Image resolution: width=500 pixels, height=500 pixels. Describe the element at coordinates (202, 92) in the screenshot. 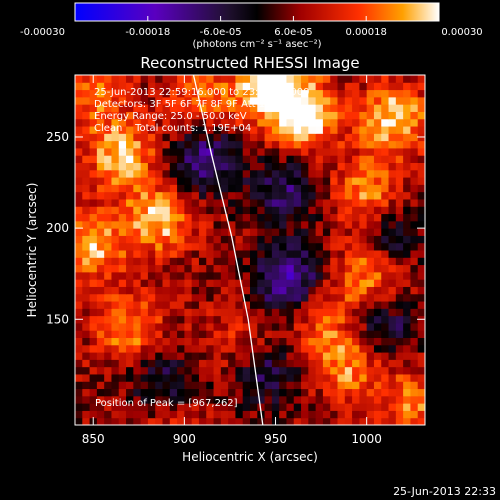

I see `annotation-time-range: 25-Jun-2013 22:59:16.000 to 23:04:18.000` at that location.